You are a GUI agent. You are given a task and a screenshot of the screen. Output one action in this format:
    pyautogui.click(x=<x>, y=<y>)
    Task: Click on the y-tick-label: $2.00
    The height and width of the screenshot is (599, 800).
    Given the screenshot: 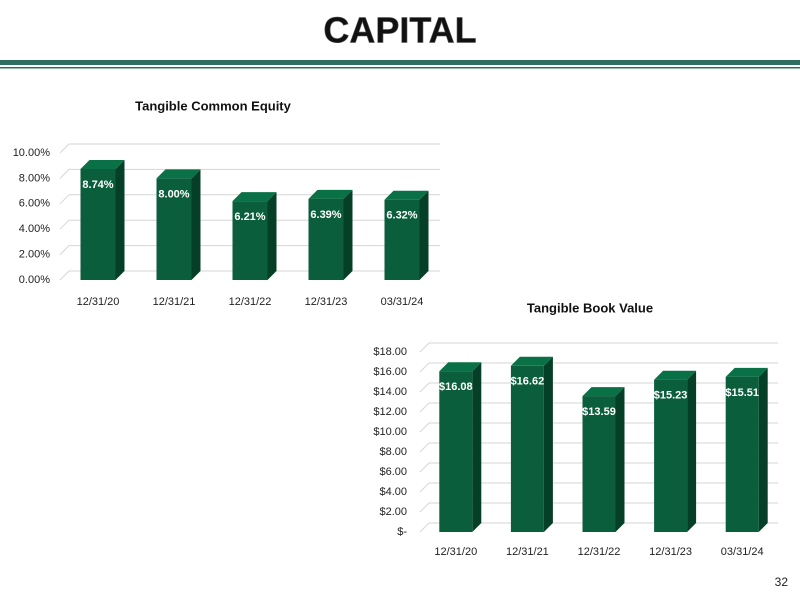 What is the action you would take?
    pyautogui.click(x=393, y=512)
    